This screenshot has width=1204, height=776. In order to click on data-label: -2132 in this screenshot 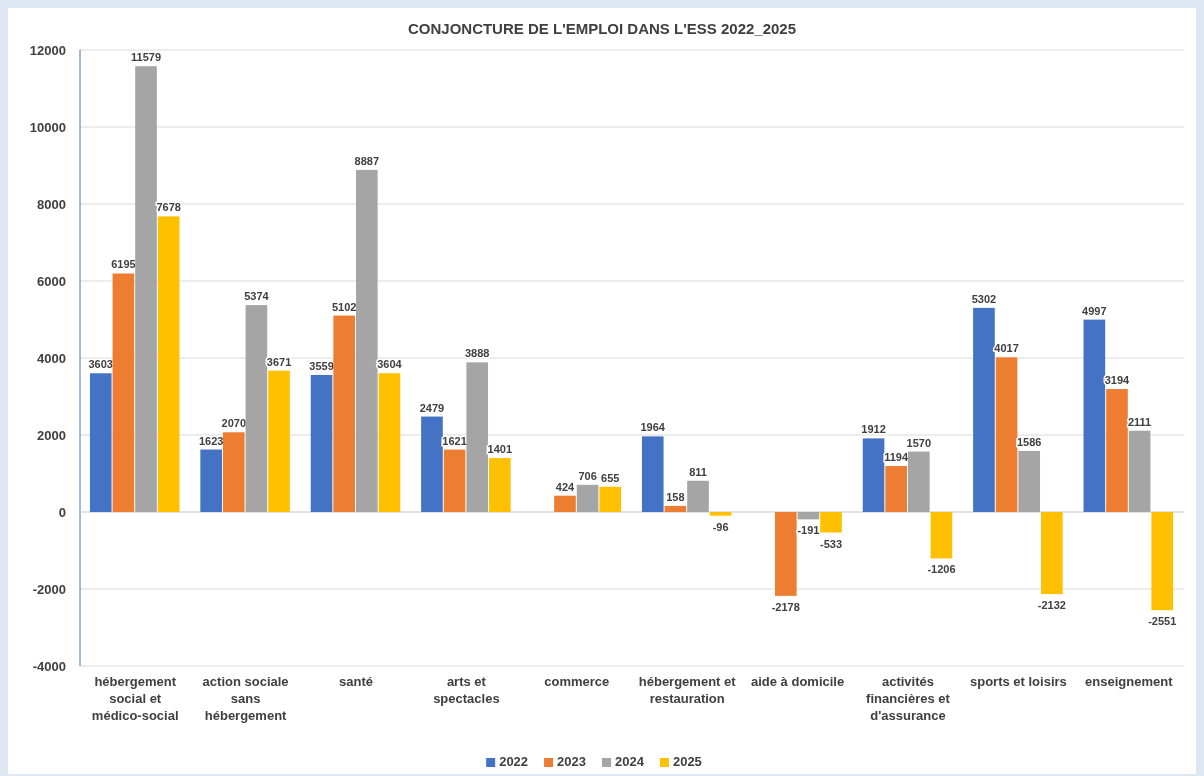, I will do `click(1051, 605)`.